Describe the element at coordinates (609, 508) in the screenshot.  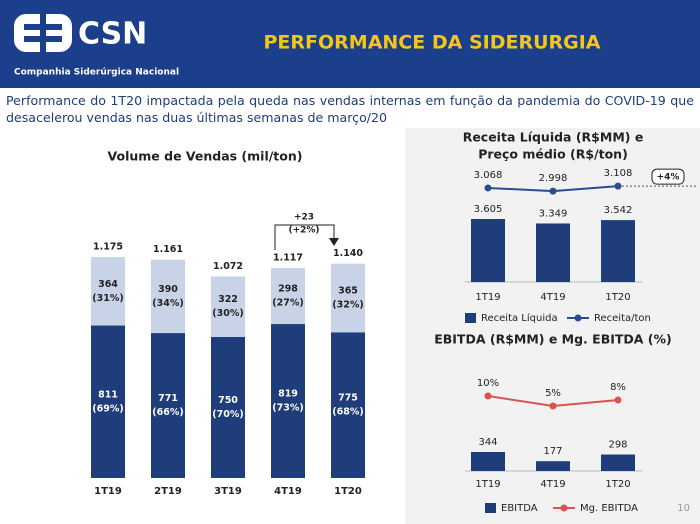
I see `legend-label: Mg. EBITDA` at that location.